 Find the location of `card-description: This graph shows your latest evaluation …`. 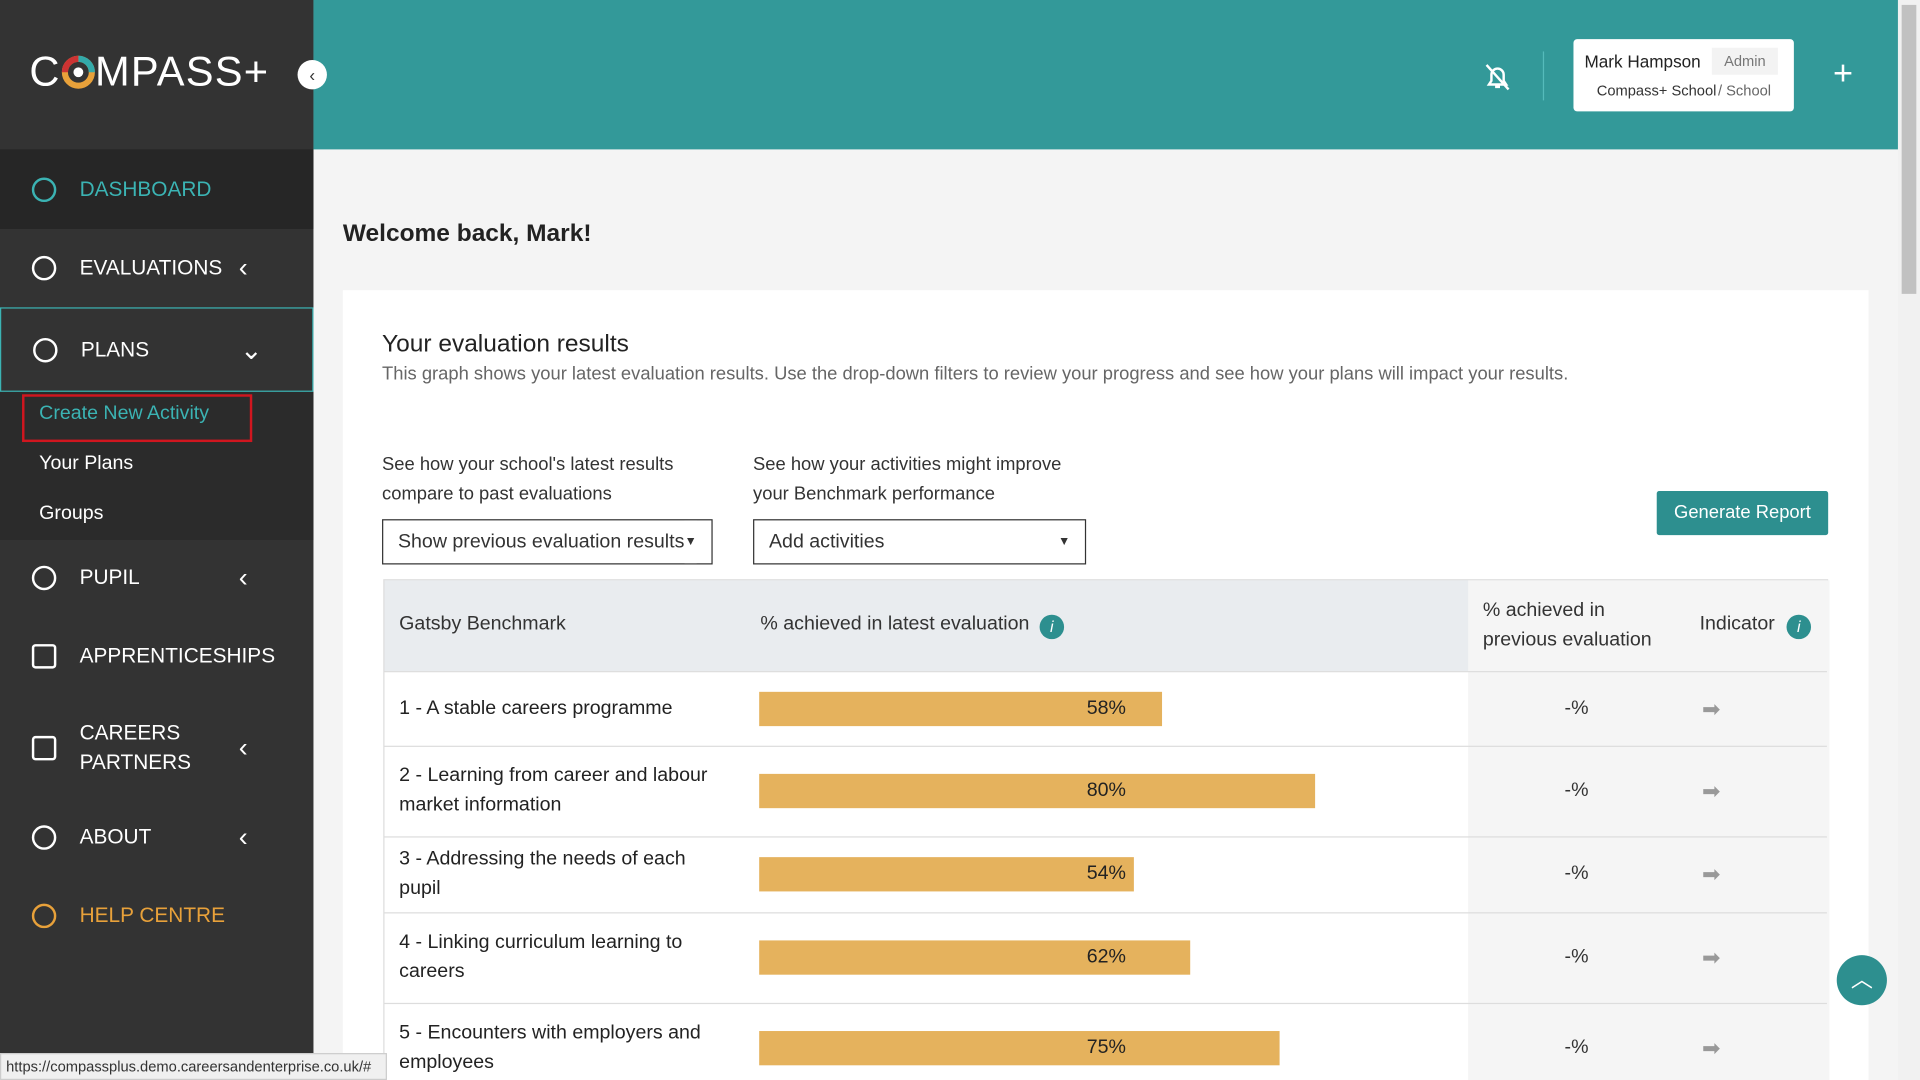

card-description: This graph shows your latest evaluation … is located at coordinates (975, 374).